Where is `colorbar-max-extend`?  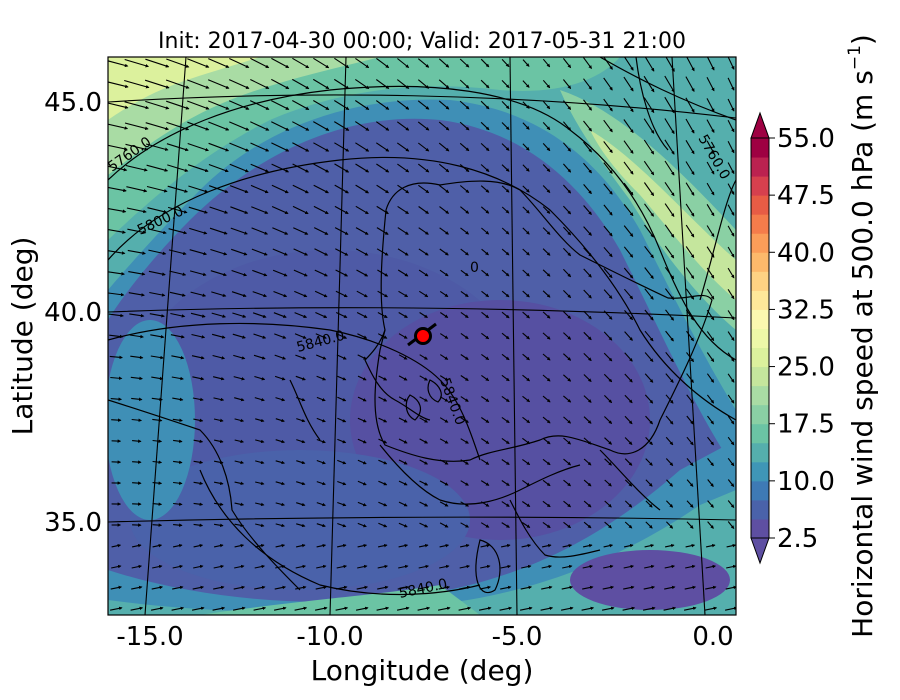
colorbar-max-extend is located at coordinates (760, 125).